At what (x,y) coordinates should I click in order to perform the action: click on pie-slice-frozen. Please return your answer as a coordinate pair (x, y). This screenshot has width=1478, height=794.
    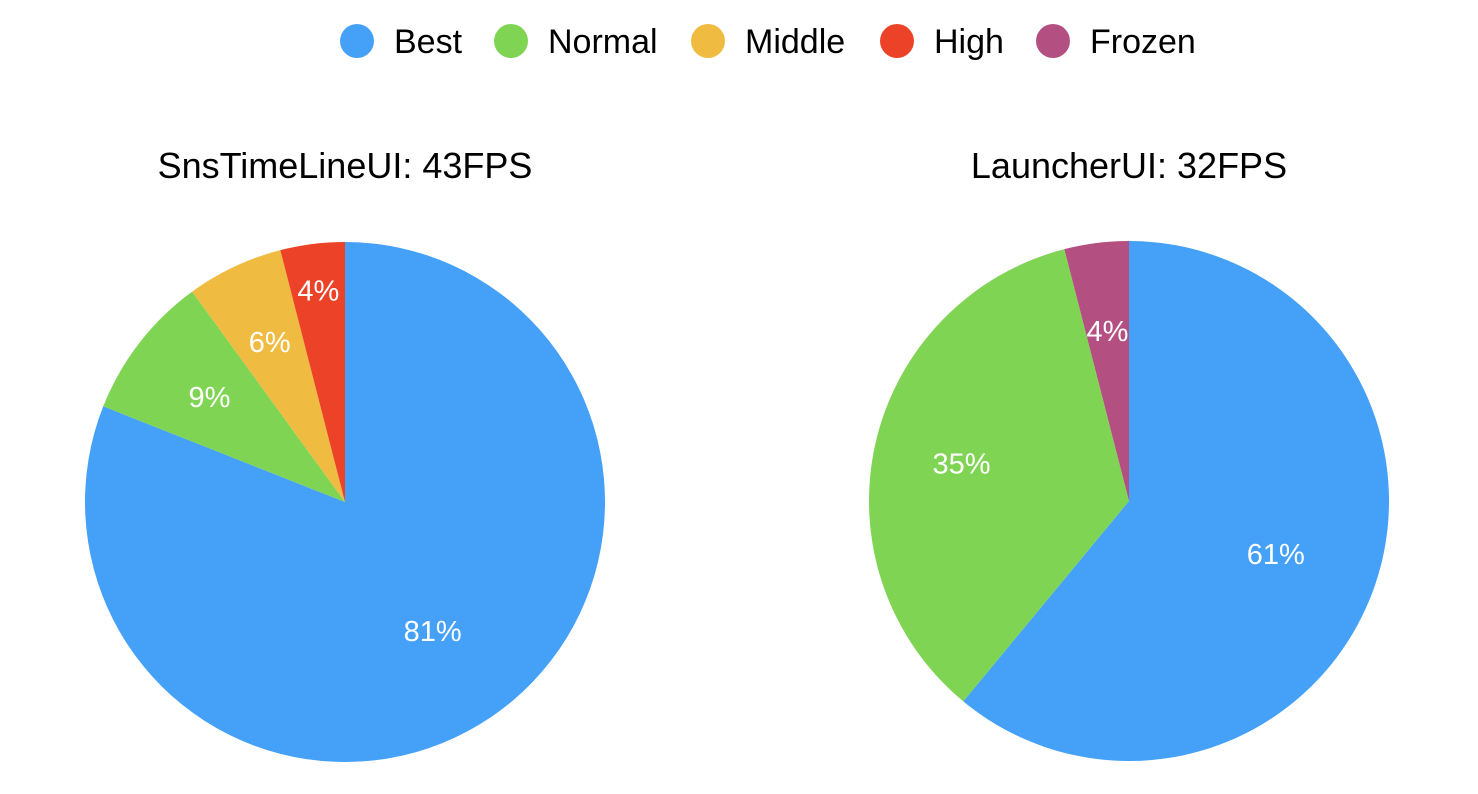
    Looking at the image, I should click on (1096, 371).